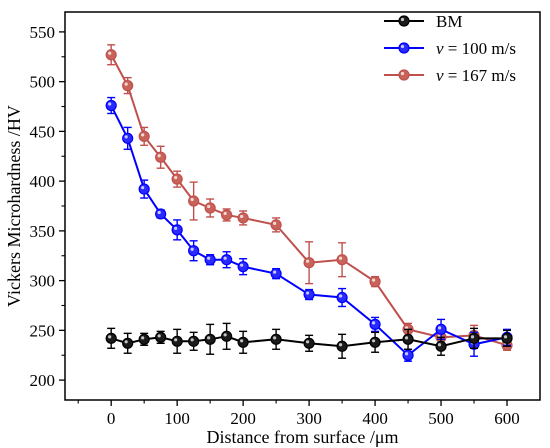 This screenshot has height=448, width=550. What do you see at coordinates (302, 437) in the screenshot?
I see `x-axis-label: Distance from surface /μm` at bounding box center [302, 437].